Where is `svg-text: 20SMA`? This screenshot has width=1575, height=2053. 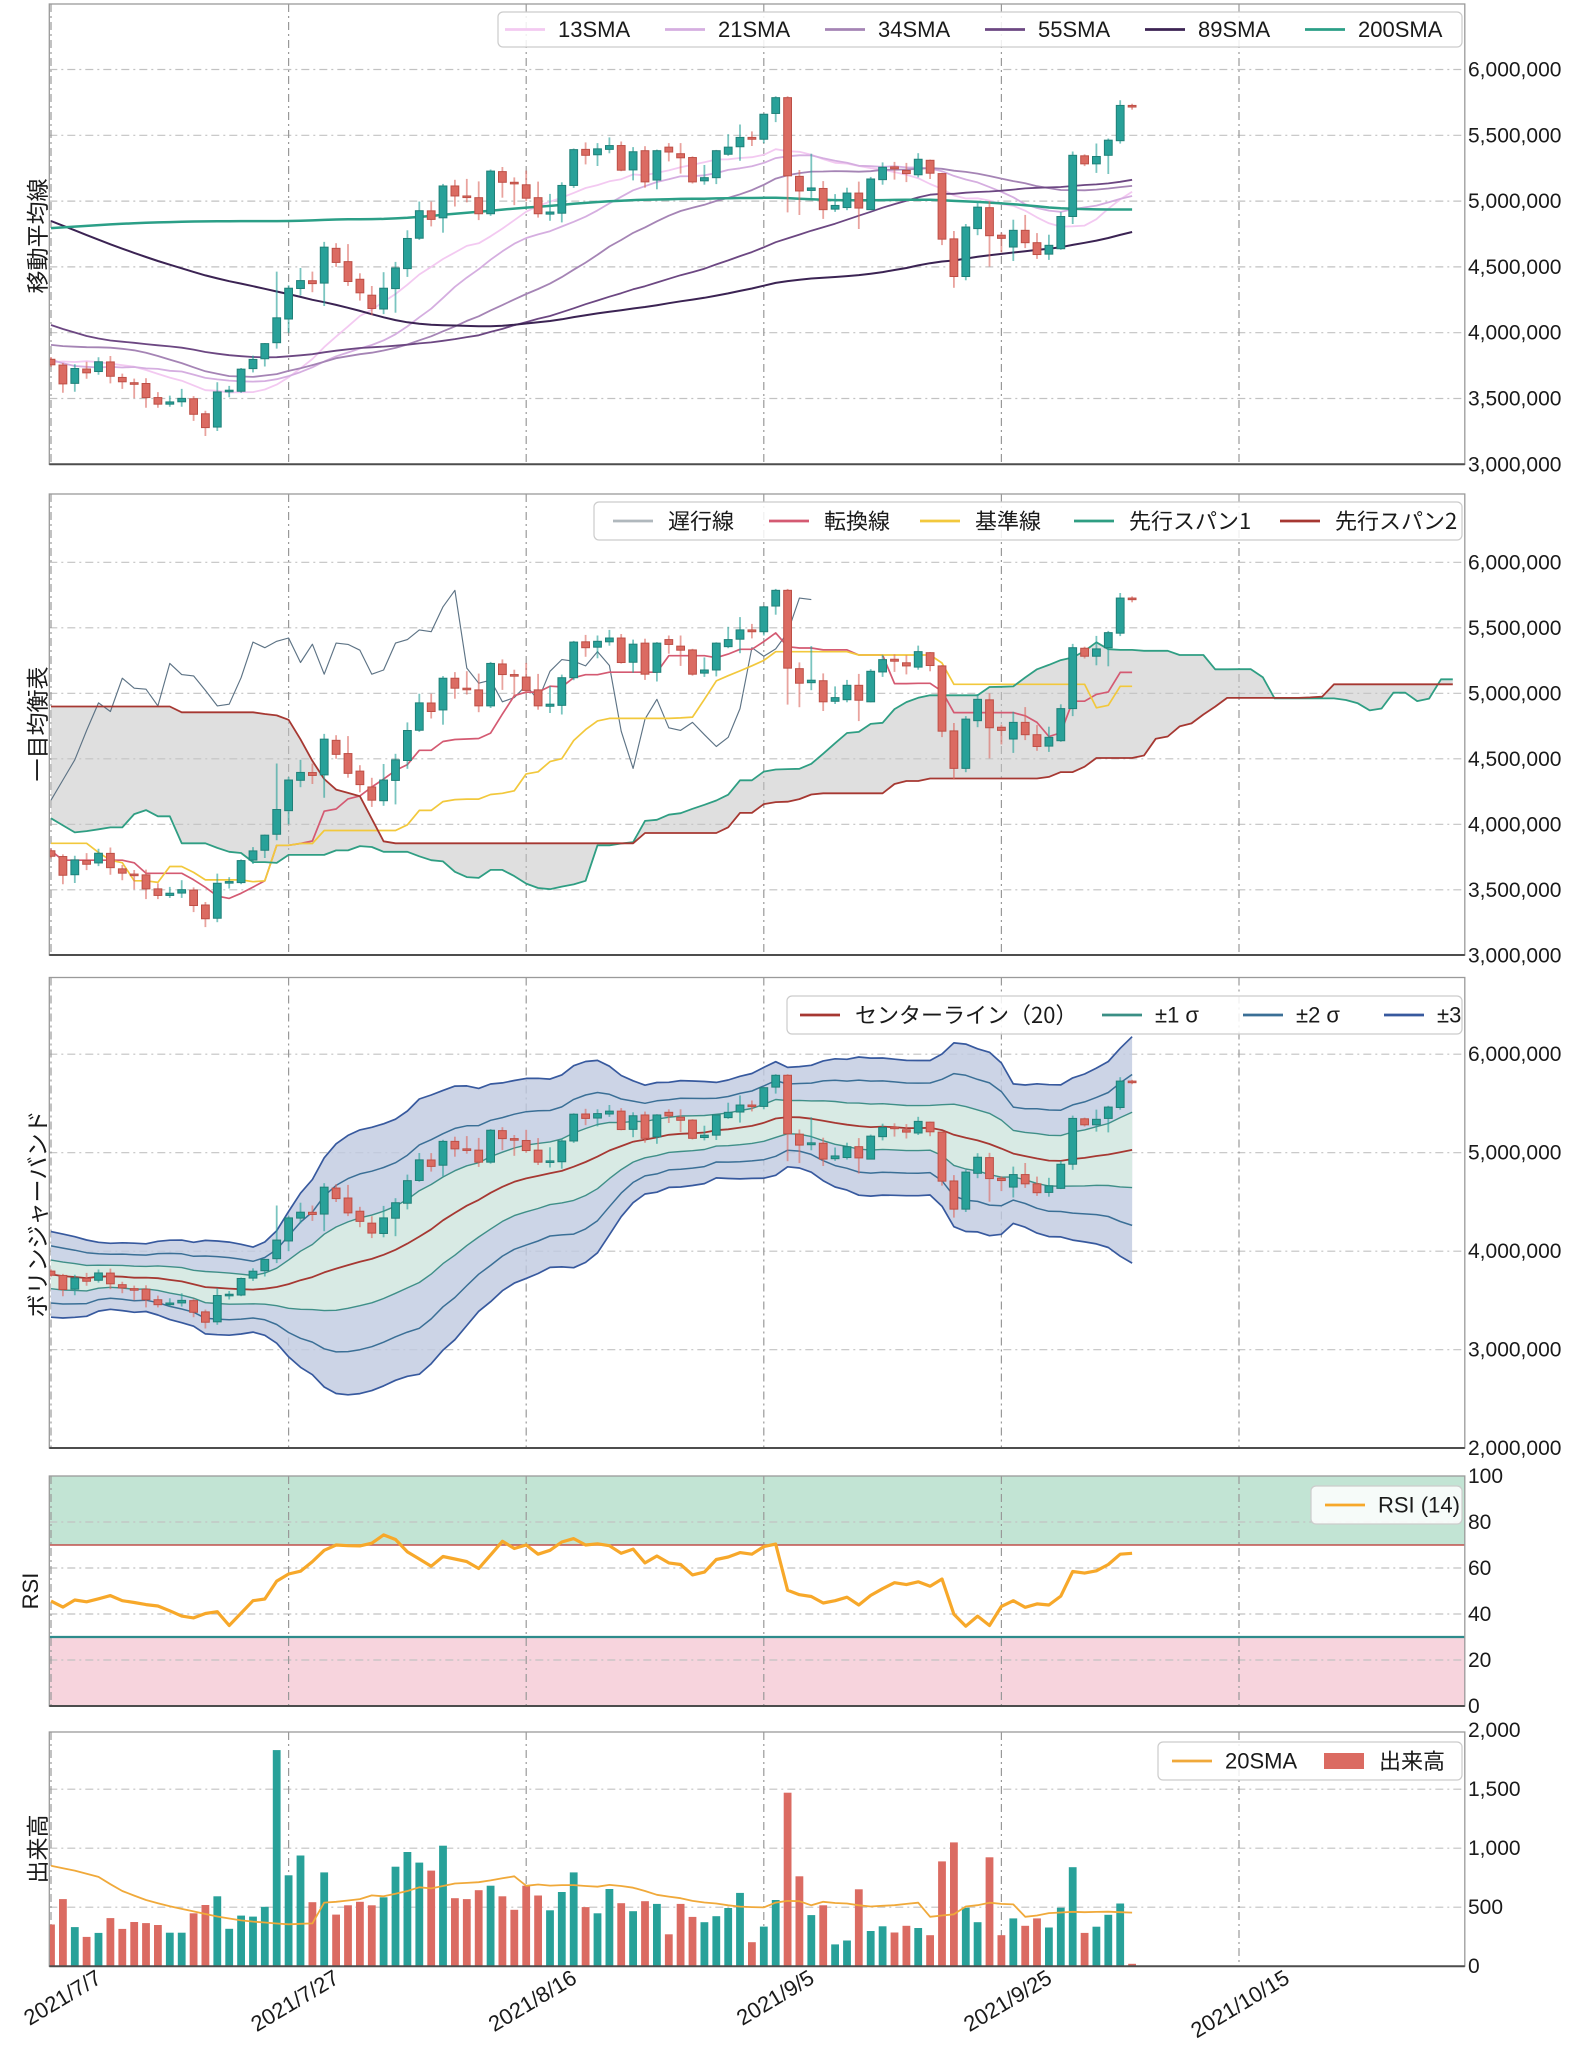
svg-text: 20SMA is located at coordinates (1261, 1761).